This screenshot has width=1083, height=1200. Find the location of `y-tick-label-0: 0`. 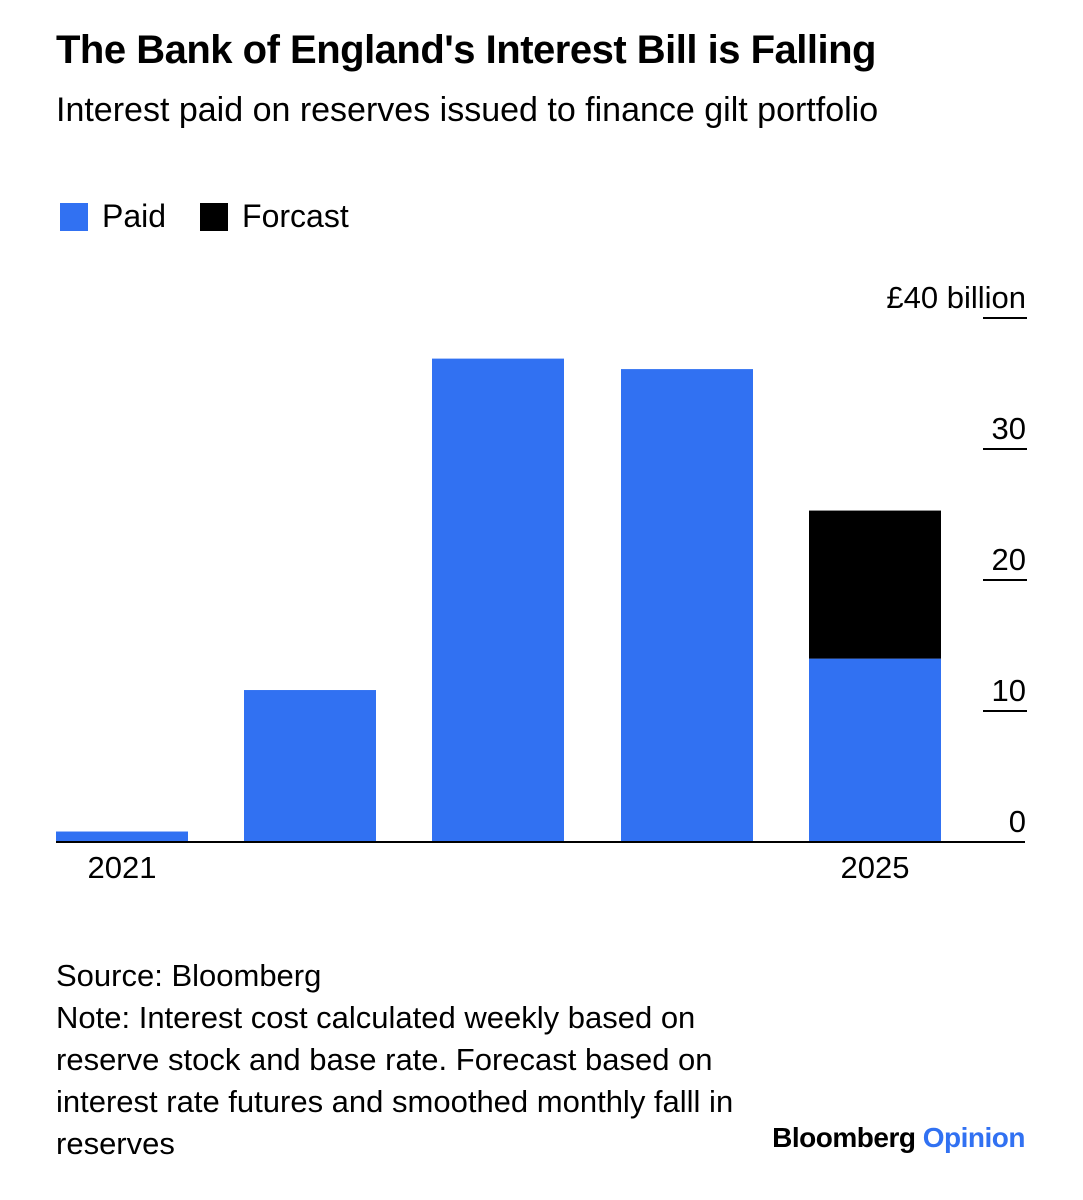

y-tick-label-0: 0 is located at coordinates (1017, 821).